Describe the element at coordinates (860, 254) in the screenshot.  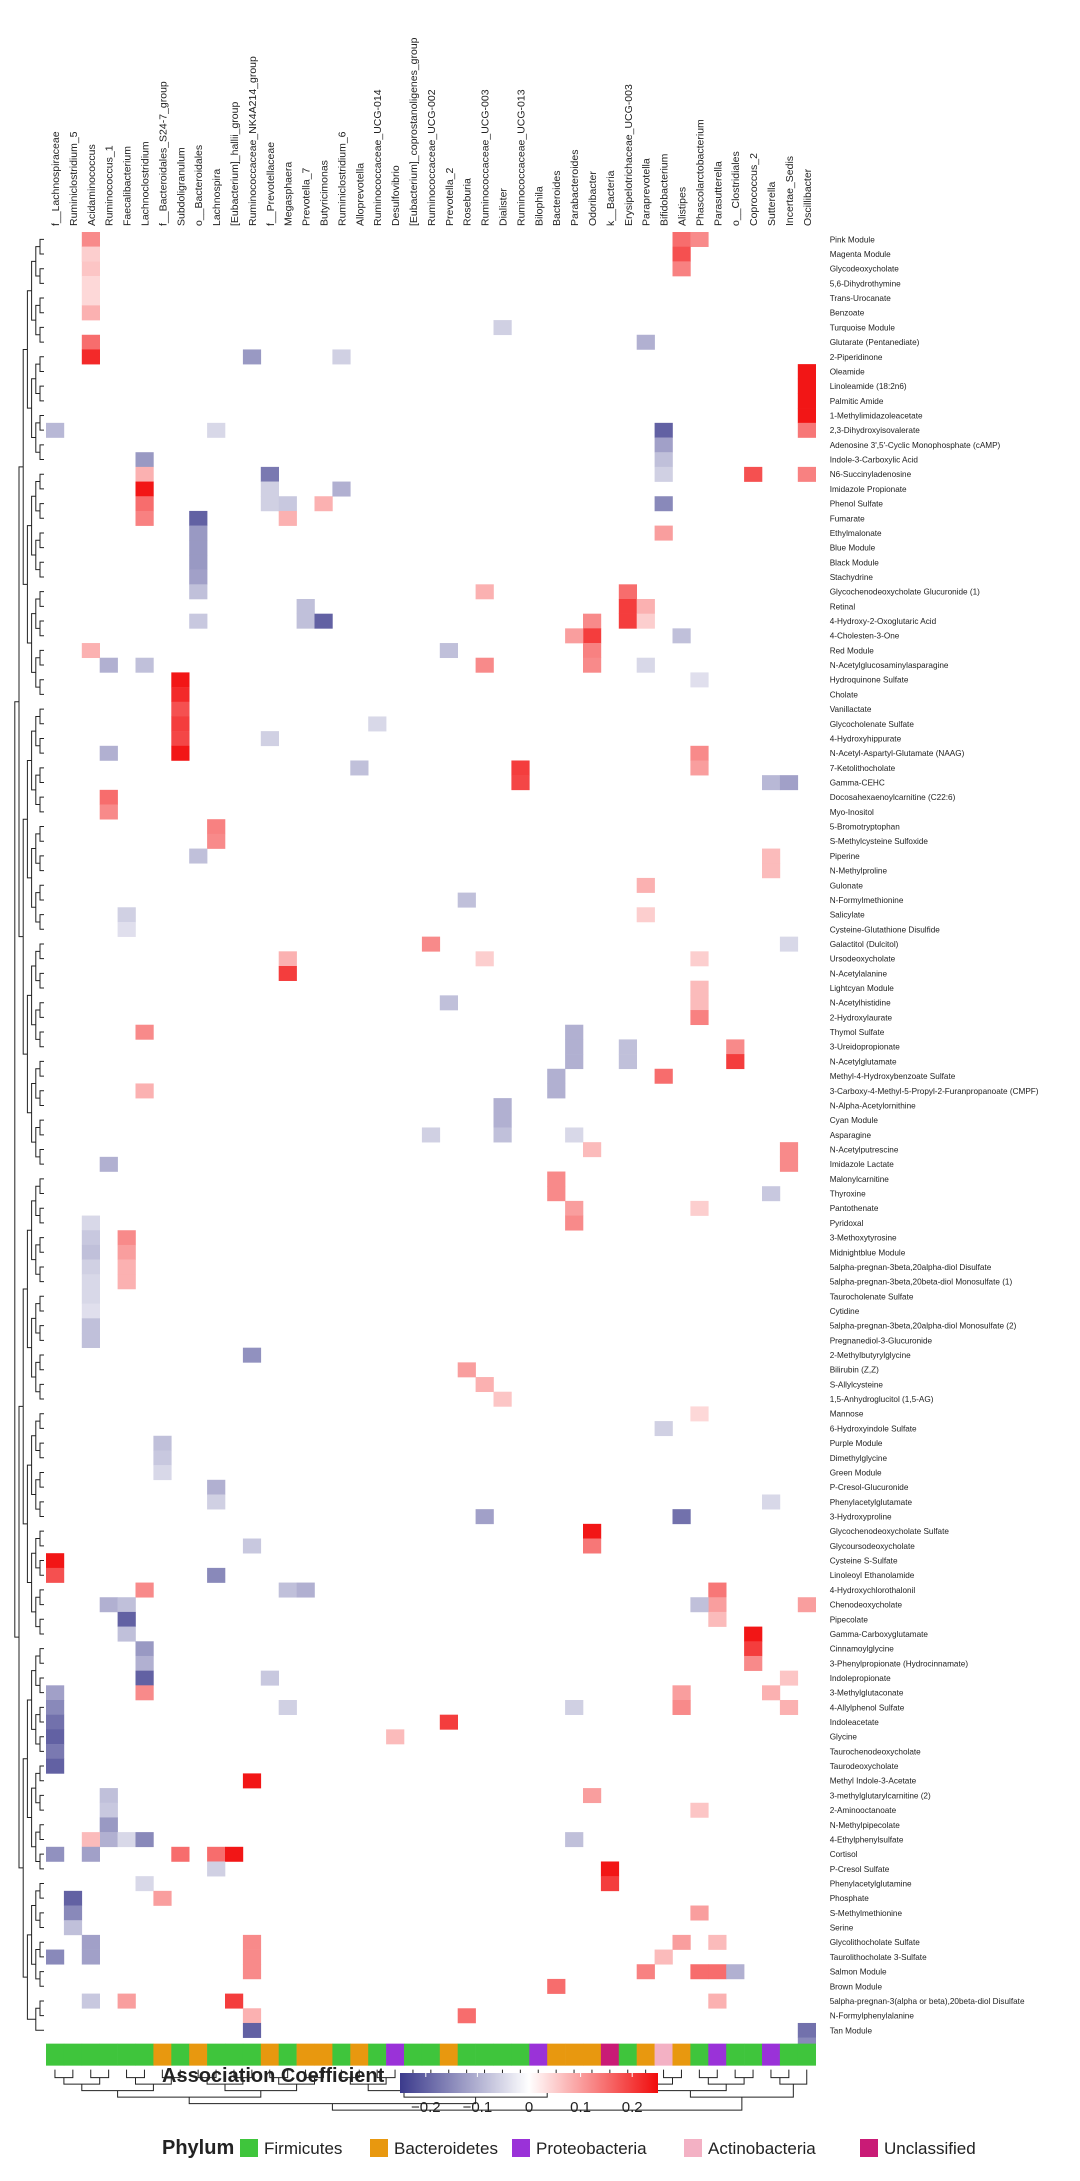
I see `row-label: Magenta Module` at that location.